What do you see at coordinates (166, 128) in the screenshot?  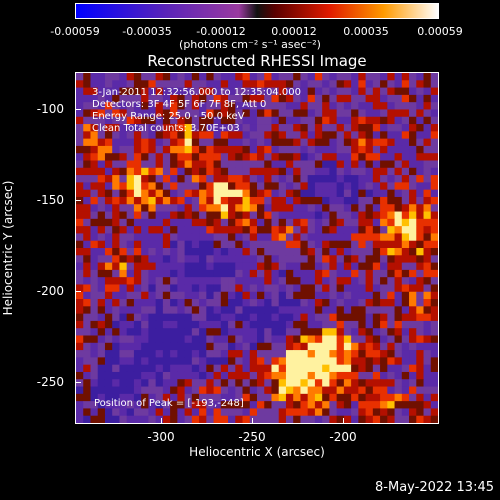 I see `info-clean-counts: Clean Total counts: 3.70E+03` at bounding box center [166, 128].